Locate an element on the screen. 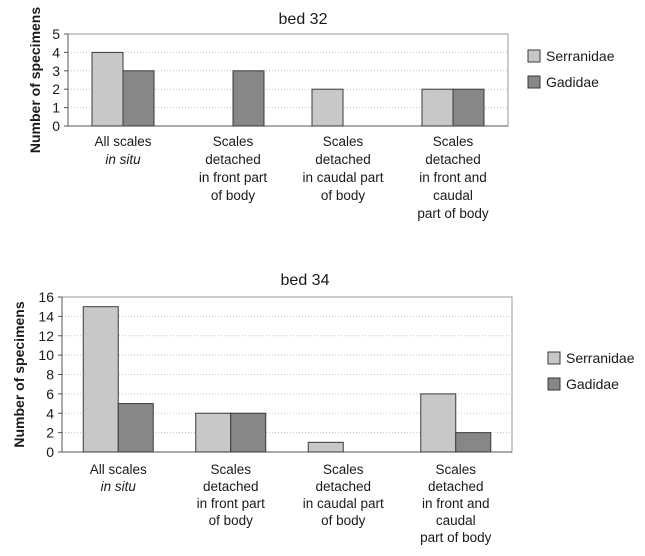 This screenshot has width=645, height=556. y-tick-label: 5 is located at coordinates (56, 34).